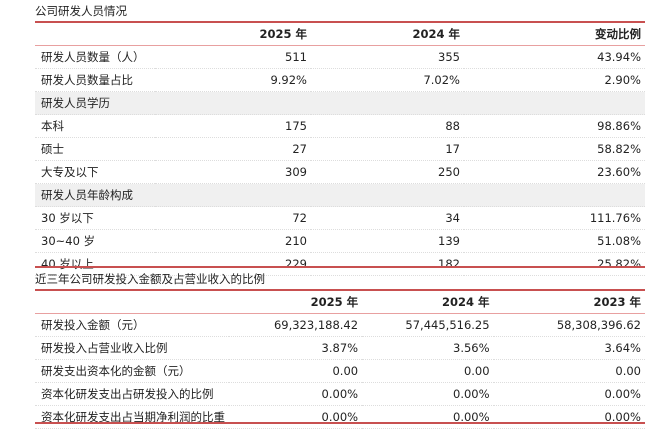 This screenshot has height=429, width=650. What do you see at coordinates (95, 149) in the screenshot?
I see `row-label: 硕士` at bounding box center [95, 149].